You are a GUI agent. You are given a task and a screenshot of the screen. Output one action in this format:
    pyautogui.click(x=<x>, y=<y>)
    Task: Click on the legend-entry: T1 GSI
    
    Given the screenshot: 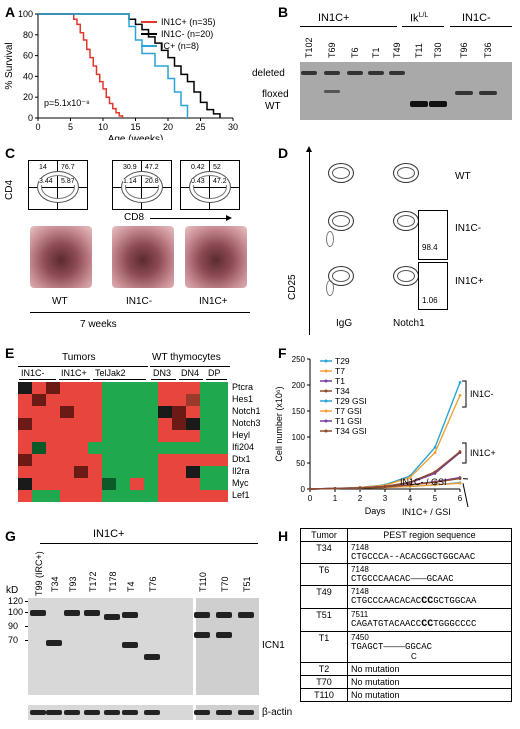 What is the action you would take?
    pyautogui.click(x=348, y=421)
    